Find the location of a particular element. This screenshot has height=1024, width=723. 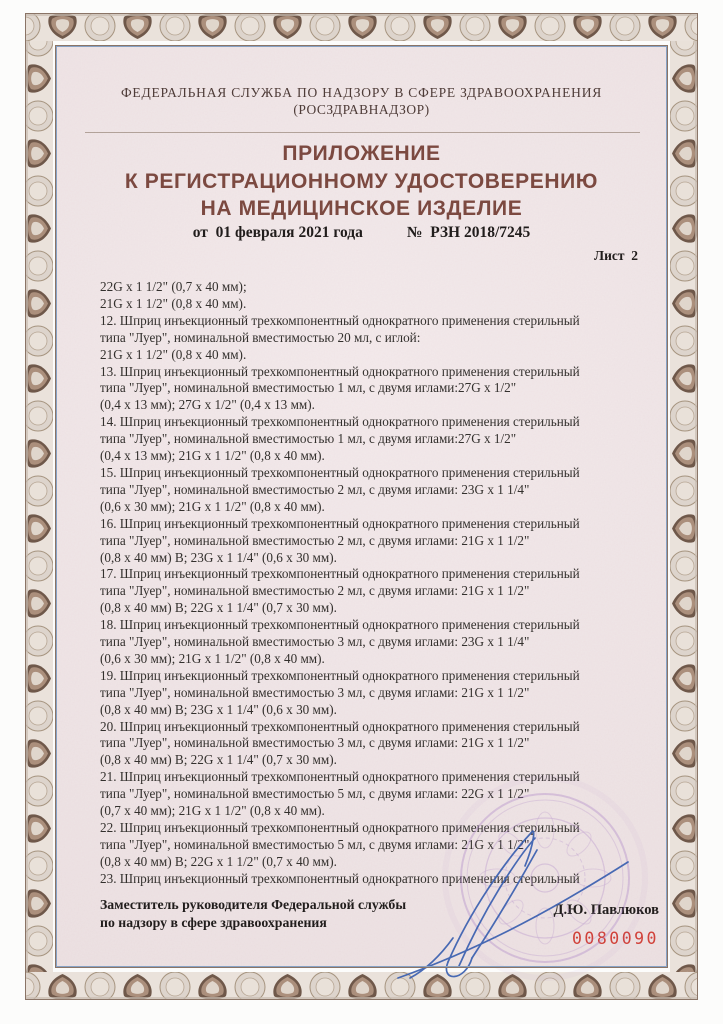

signer-position-line-2: по надзору в сфере здравоохранения is located at coordinates (213, 922).